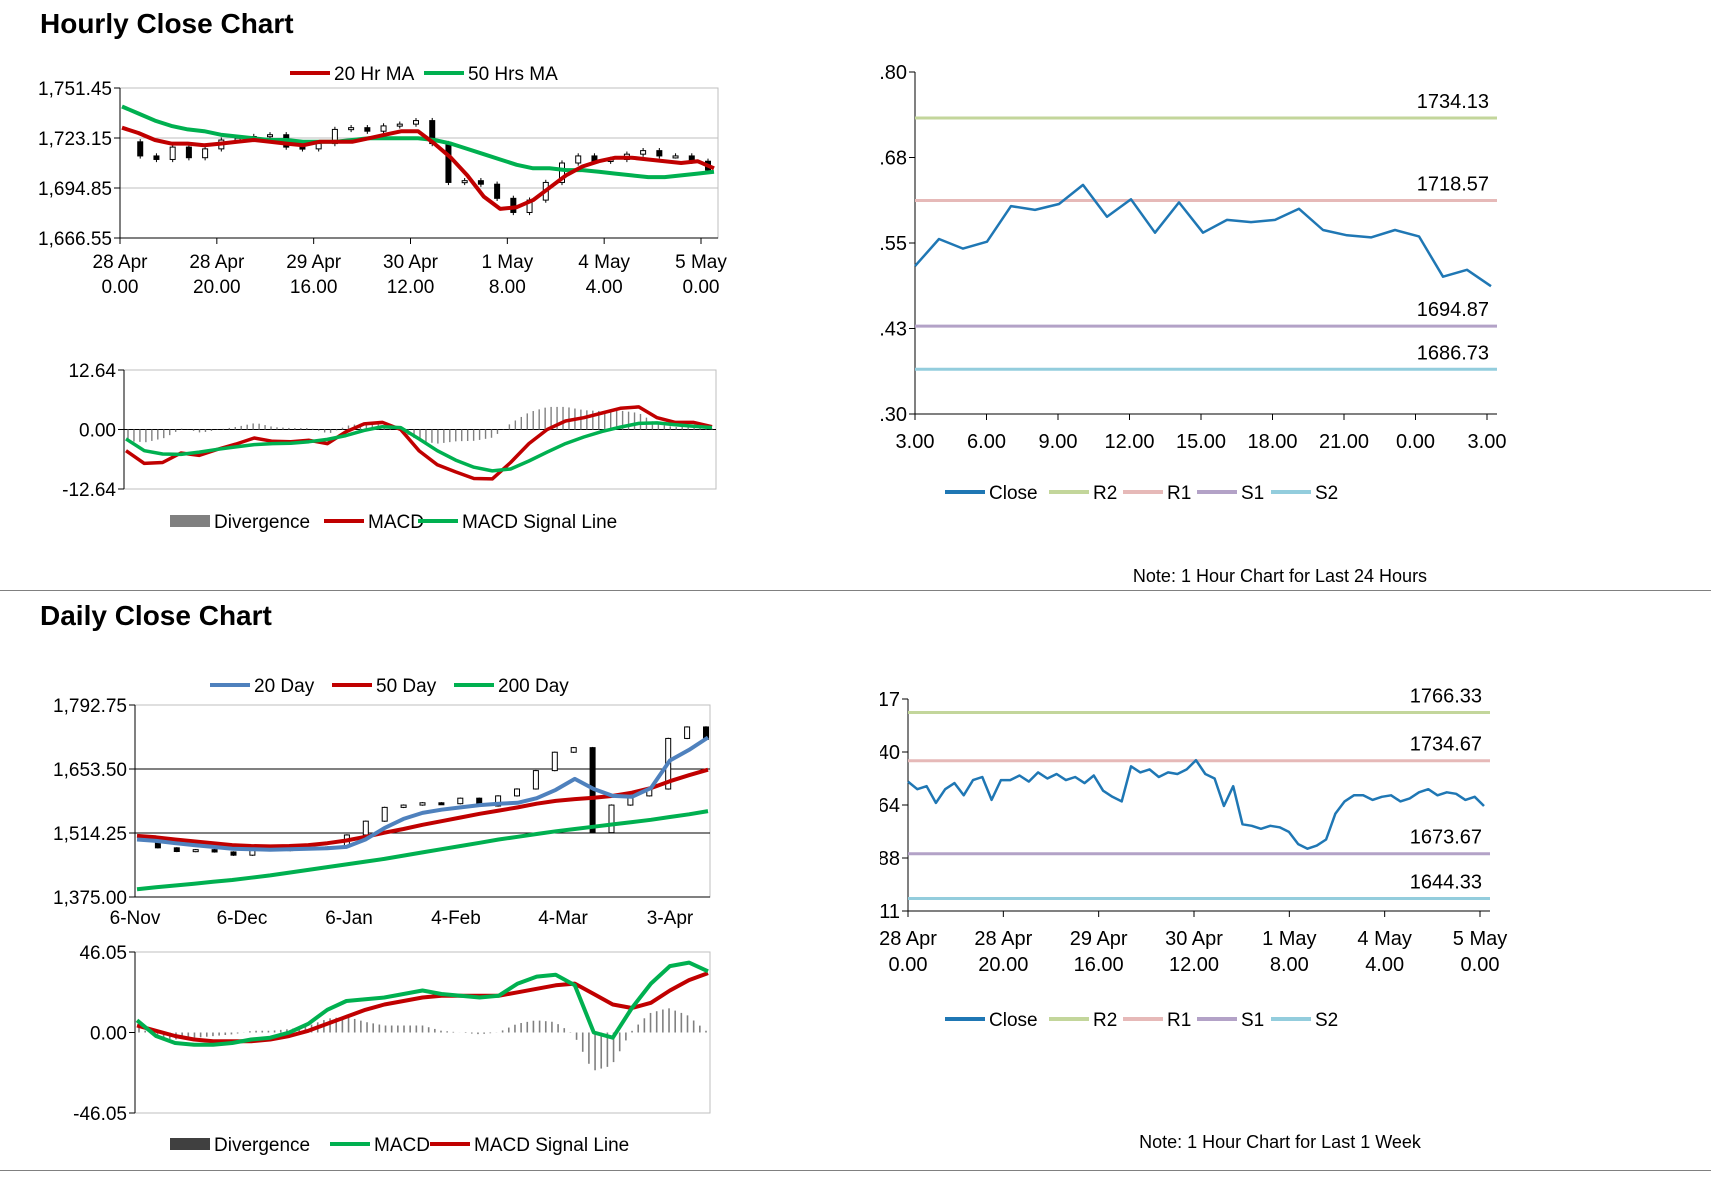 The height and width of the screenshot is (1178, 1711). Describe the element at coordinates (262, 522) in the screenshot. I see `legend-label-0: Divergence` at that location.